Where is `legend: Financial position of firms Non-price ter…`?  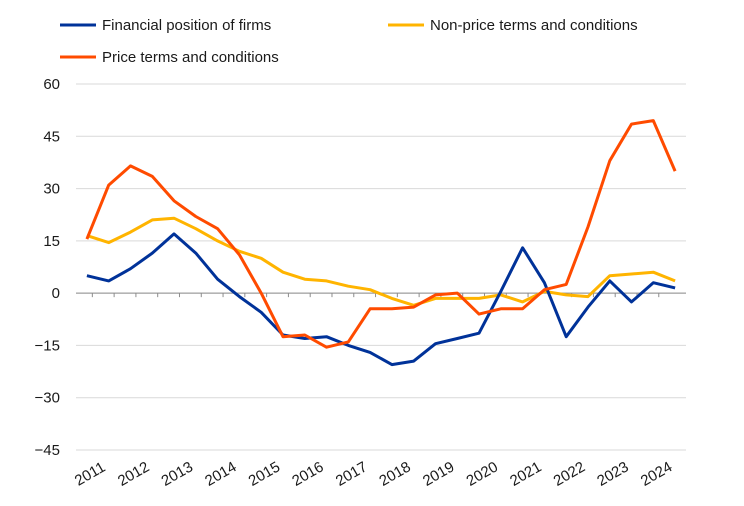
legend: Financial position of firms Non-price ter… is located at coordinates (349, 41).